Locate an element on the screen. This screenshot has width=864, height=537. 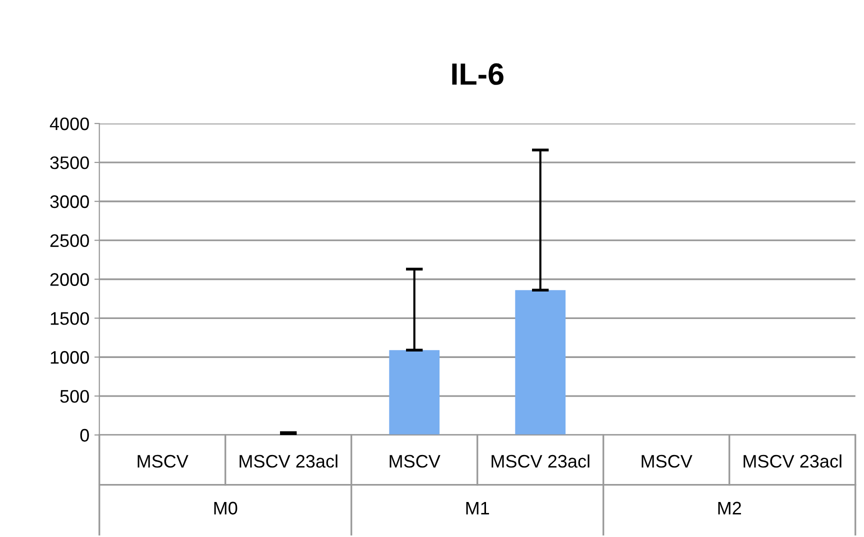
chart-title: IL-6 is located at coordinates (478, 74).